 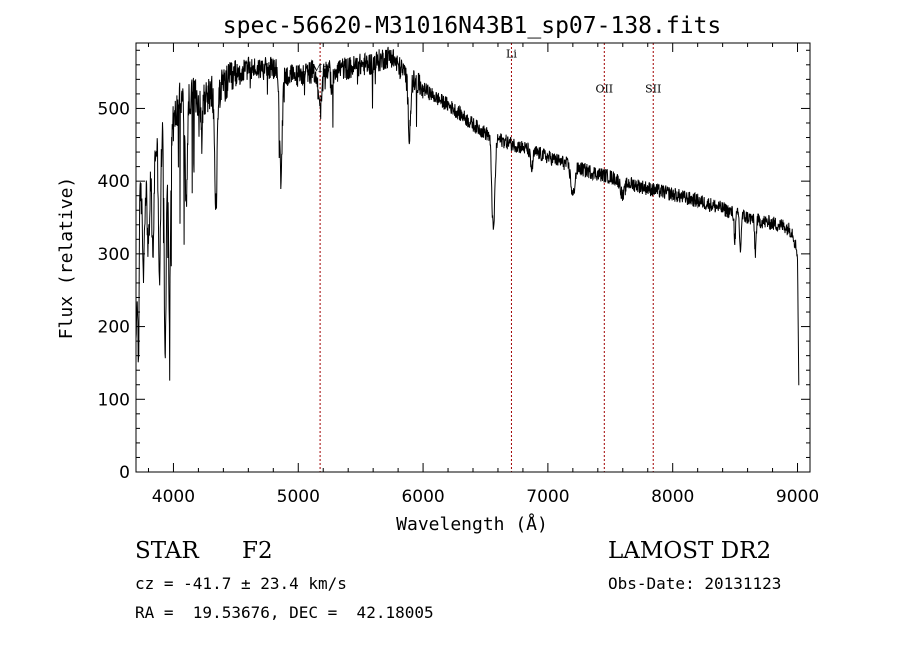 What do you see at coordinates (690, 551) in the screenshot?
I see `survey-name: LAMOST DR2` at bounding box center [690, 551].